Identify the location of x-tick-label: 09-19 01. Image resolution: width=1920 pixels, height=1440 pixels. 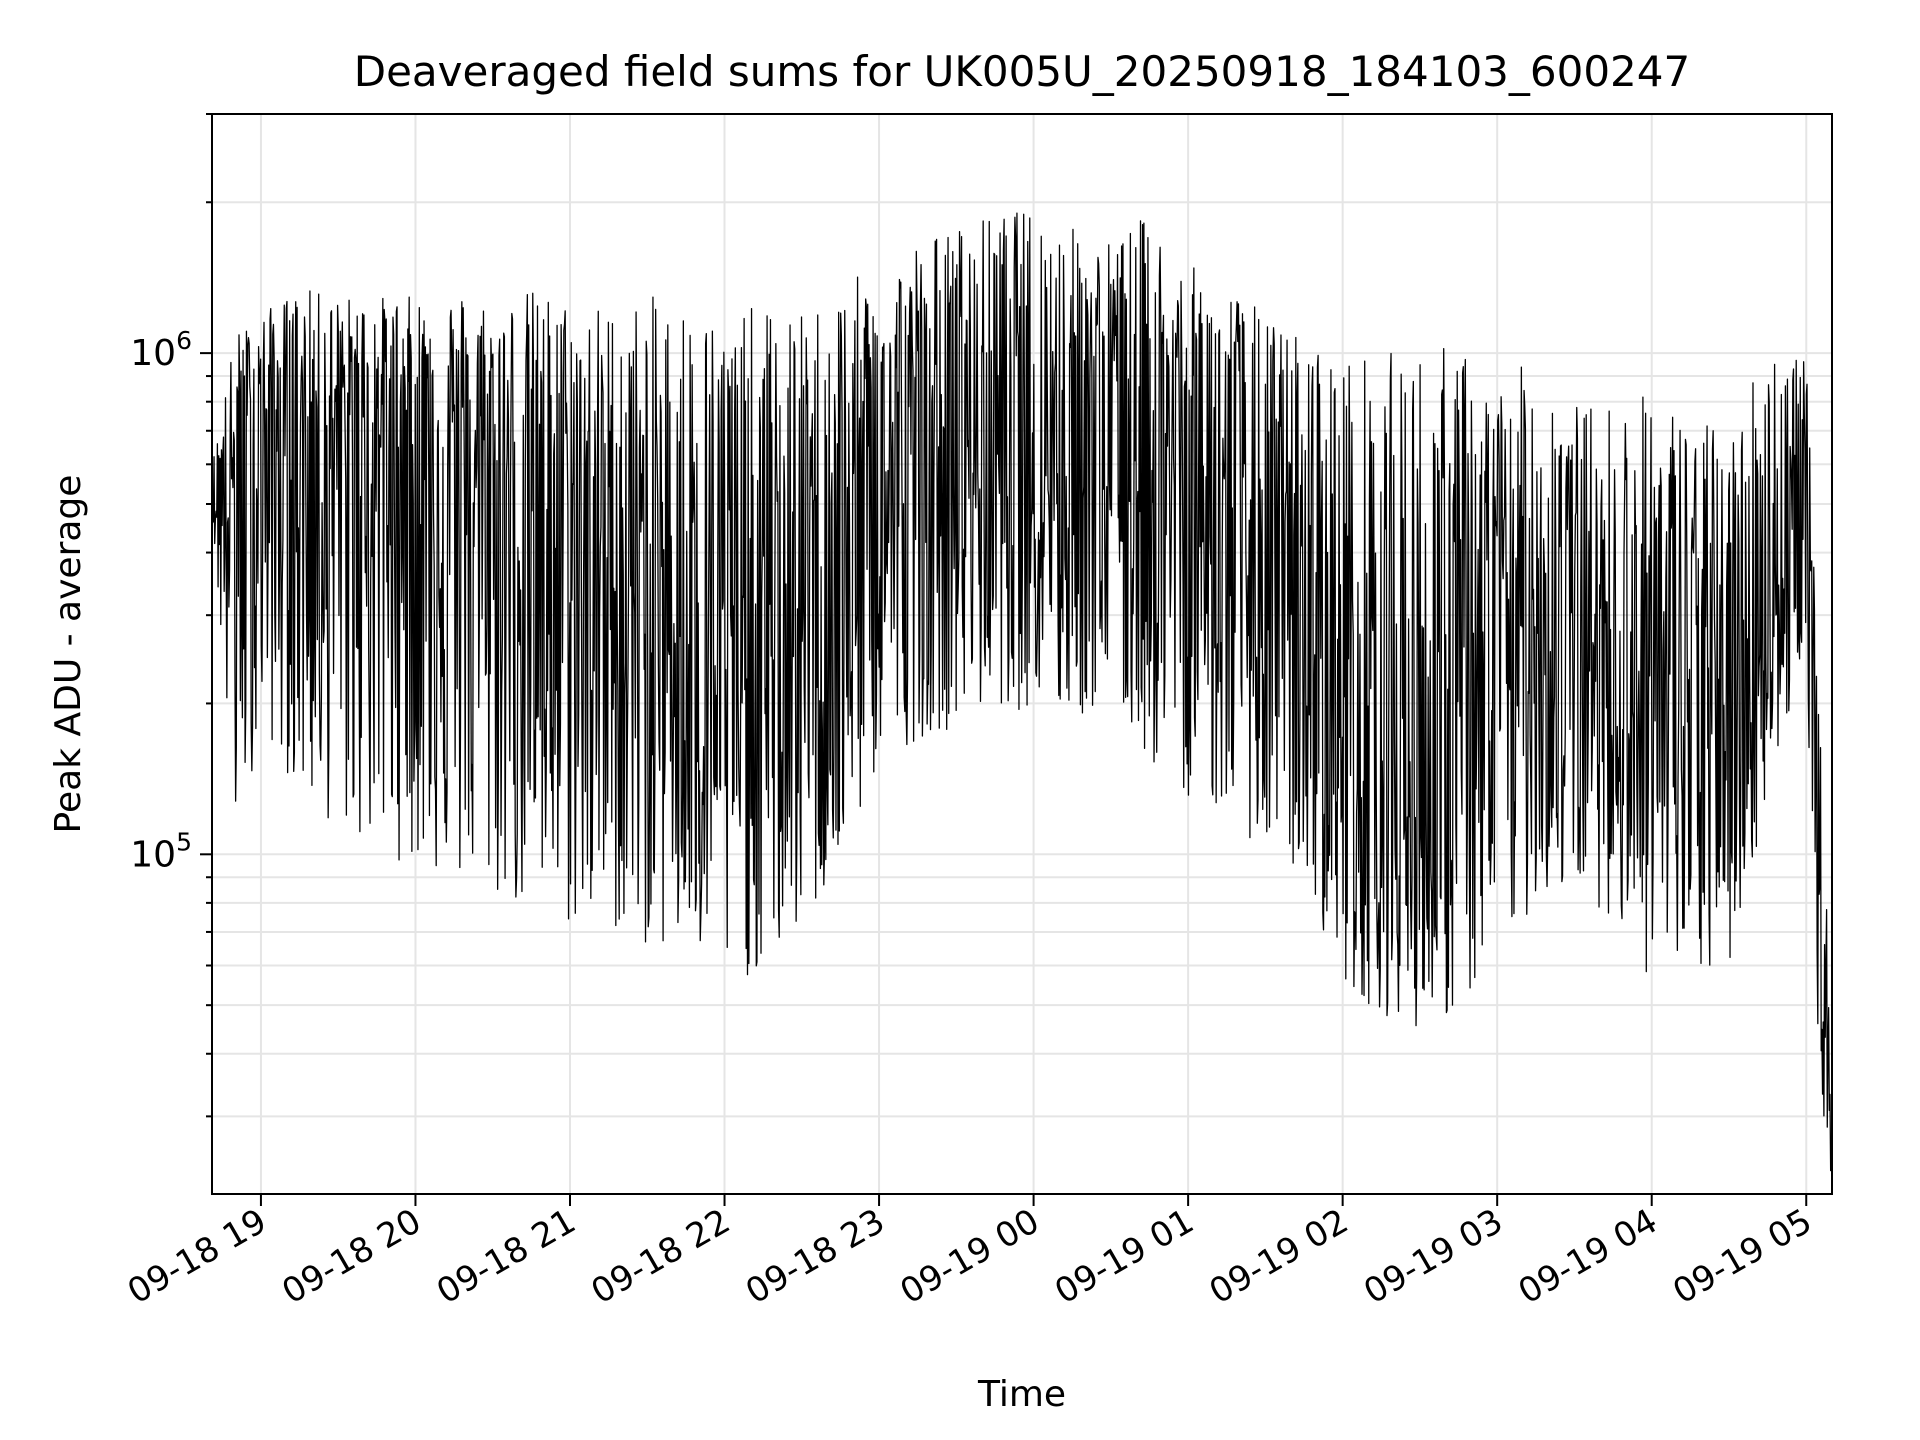
(1124, 1256).